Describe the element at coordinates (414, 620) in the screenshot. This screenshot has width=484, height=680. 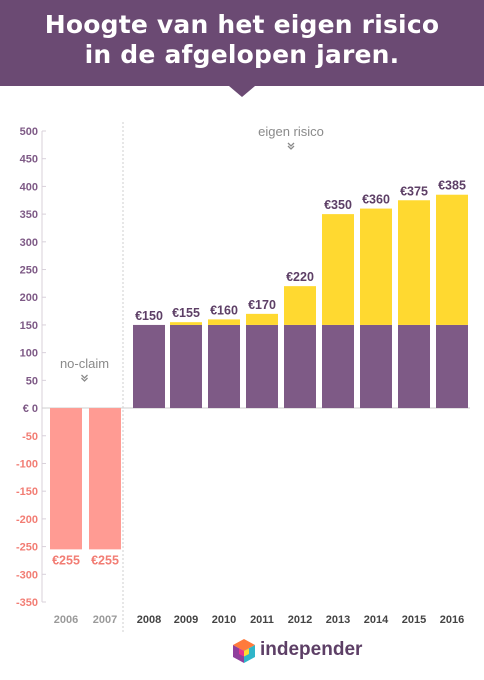
I see `x-tick-label: 2015` at that location.